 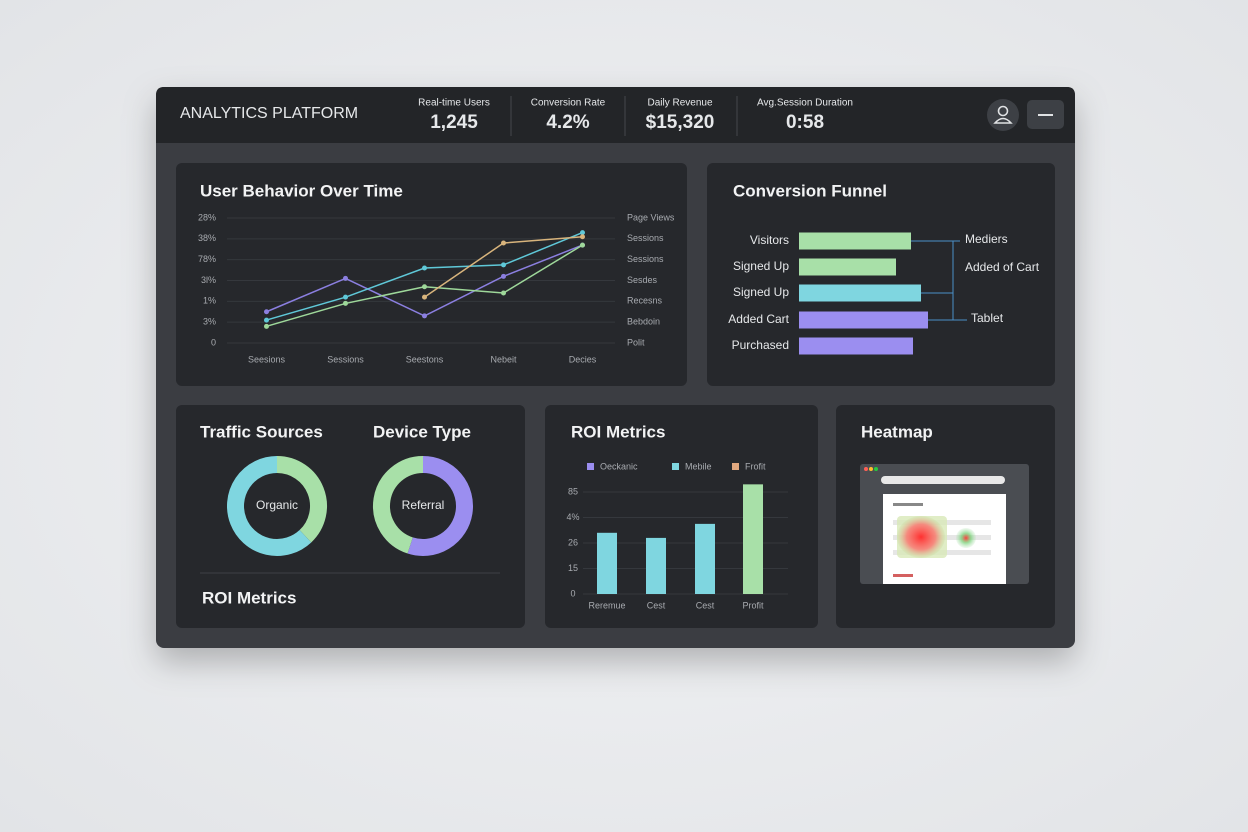 I want to click on card, so click(x=431, y=274).